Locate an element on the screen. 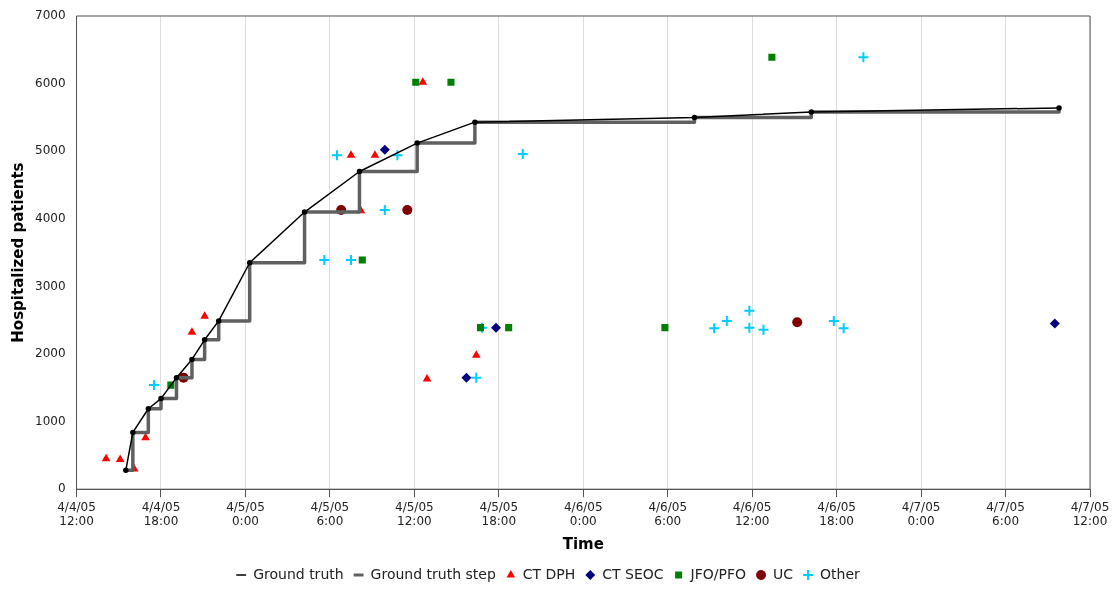 The width and height of the screenshot is (1114, 596). x-tick-label: 4/7/05 6:00 is located at coordinates (1005, 513).